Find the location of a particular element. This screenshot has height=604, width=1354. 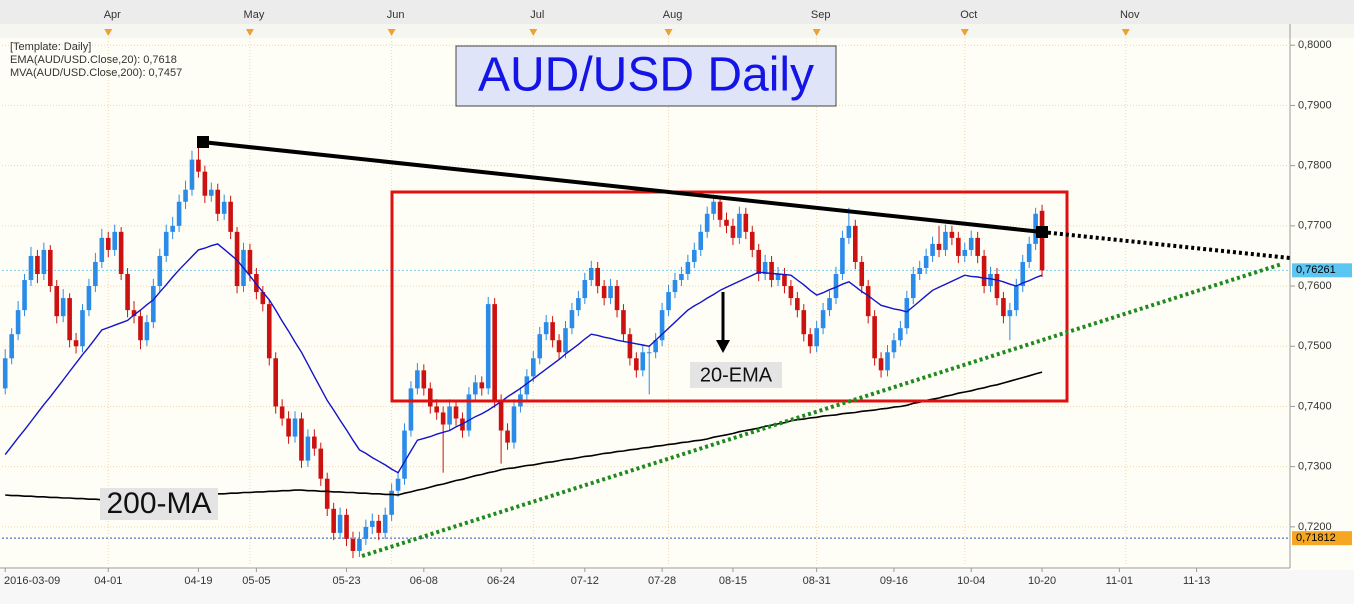

y-tick-label: 0,7500 is located at coordinates (1315, 346).